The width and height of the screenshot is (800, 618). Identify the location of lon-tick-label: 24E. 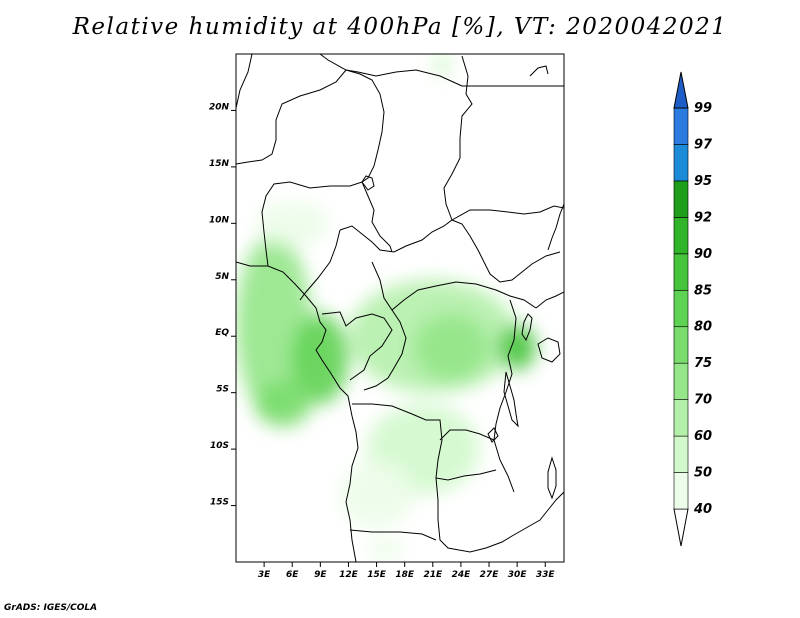
(462, 575).